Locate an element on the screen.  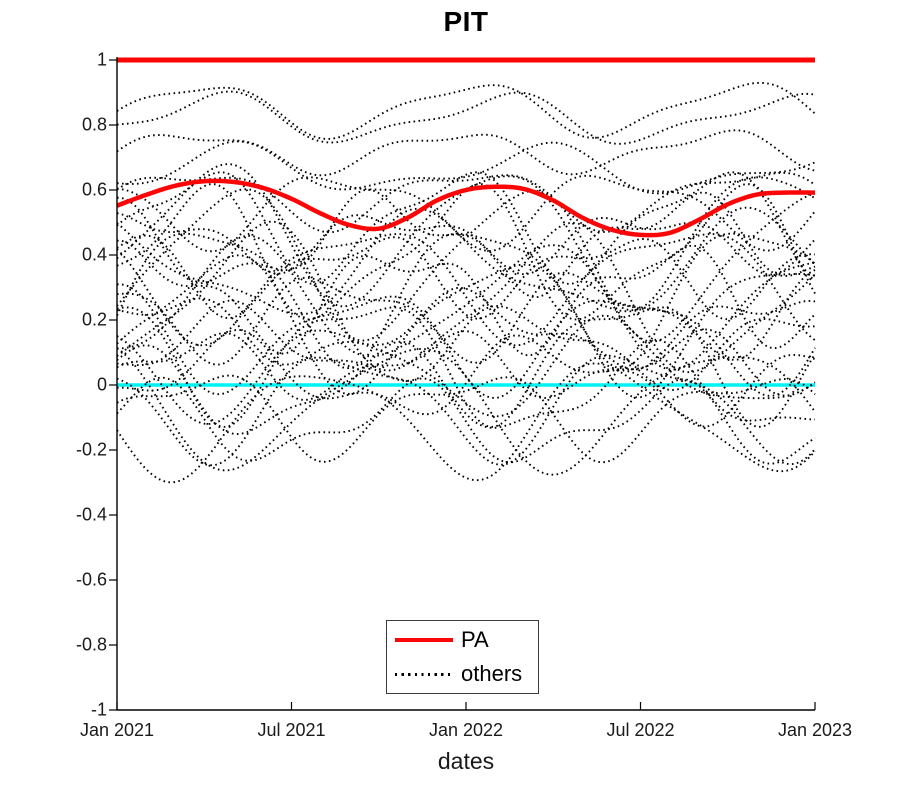
y-tick-label: -0.4 is located at coordinates (91, 514).